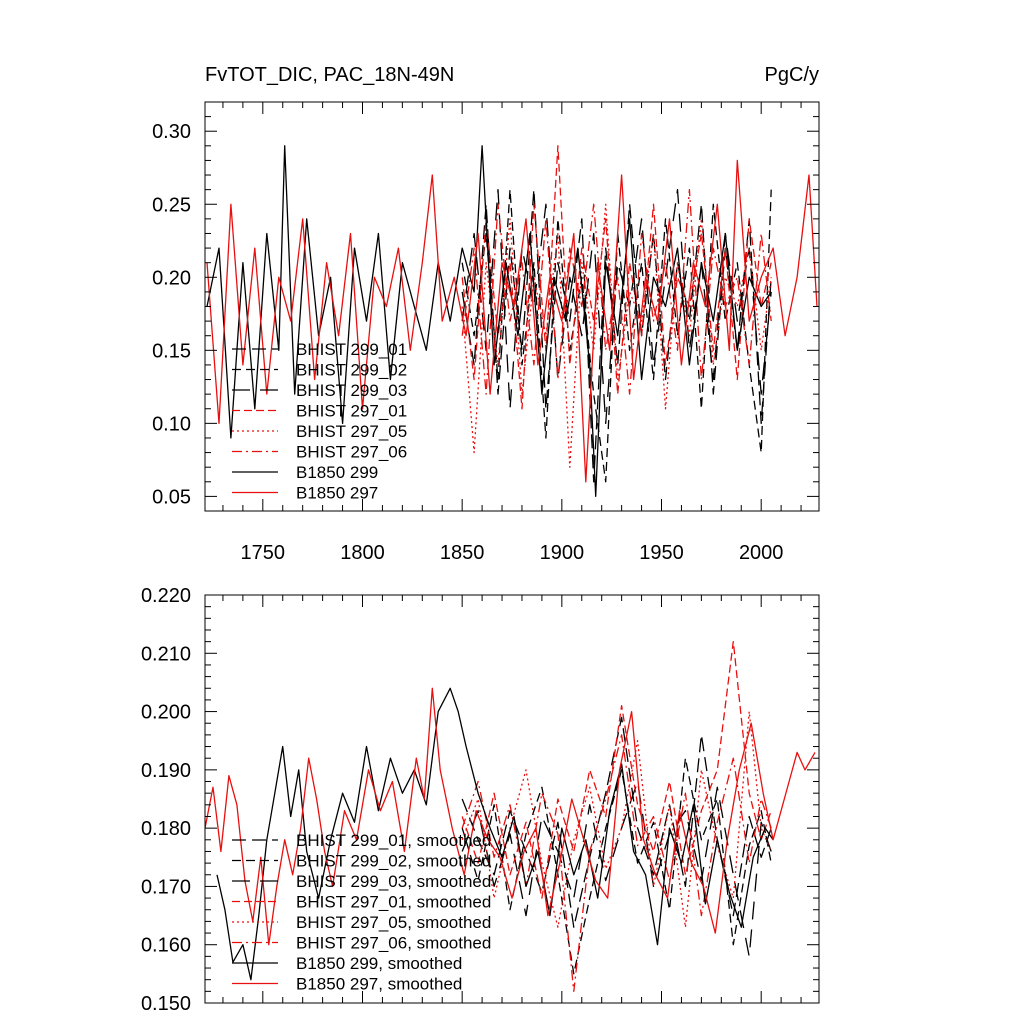 This screenshot has width=1024, height=1024. Describe the element at coordinates (393, 861) in the screenshot. I see `legend-label: BHIST 299_02, smoothed` at that location.